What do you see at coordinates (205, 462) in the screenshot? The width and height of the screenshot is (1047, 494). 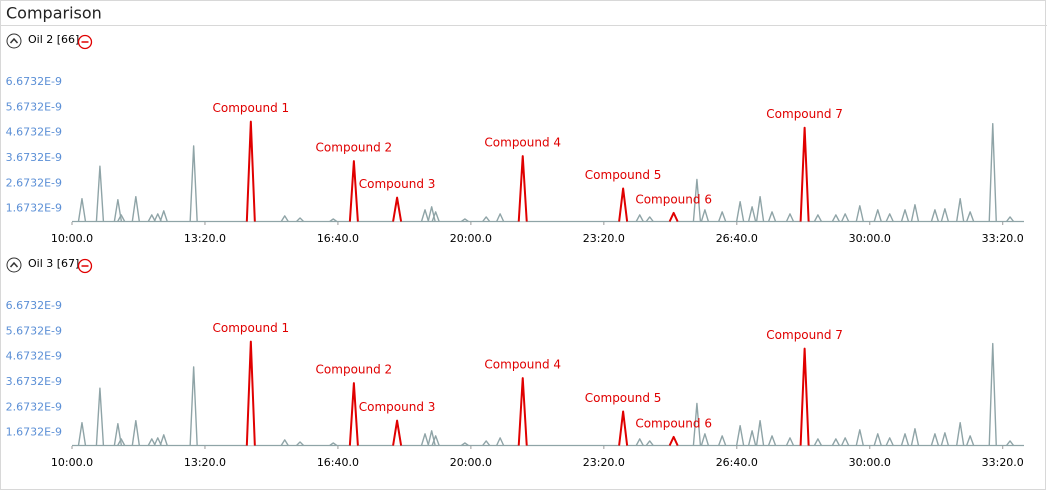 I see `x-tick-label: 13:20.0` at bounding box center [205, 462].